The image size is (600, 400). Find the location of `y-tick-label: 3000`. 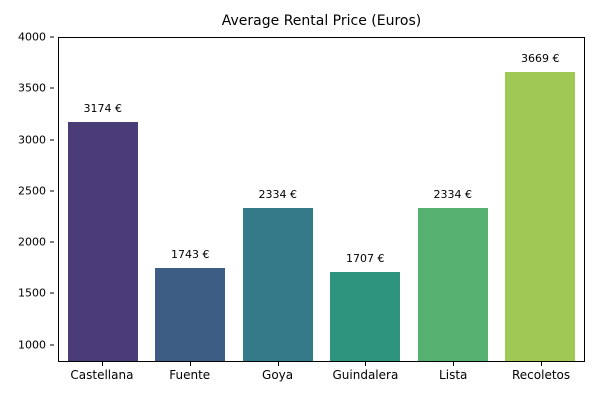

y-tick-label: 3000 is located at coordinates (32, 140).